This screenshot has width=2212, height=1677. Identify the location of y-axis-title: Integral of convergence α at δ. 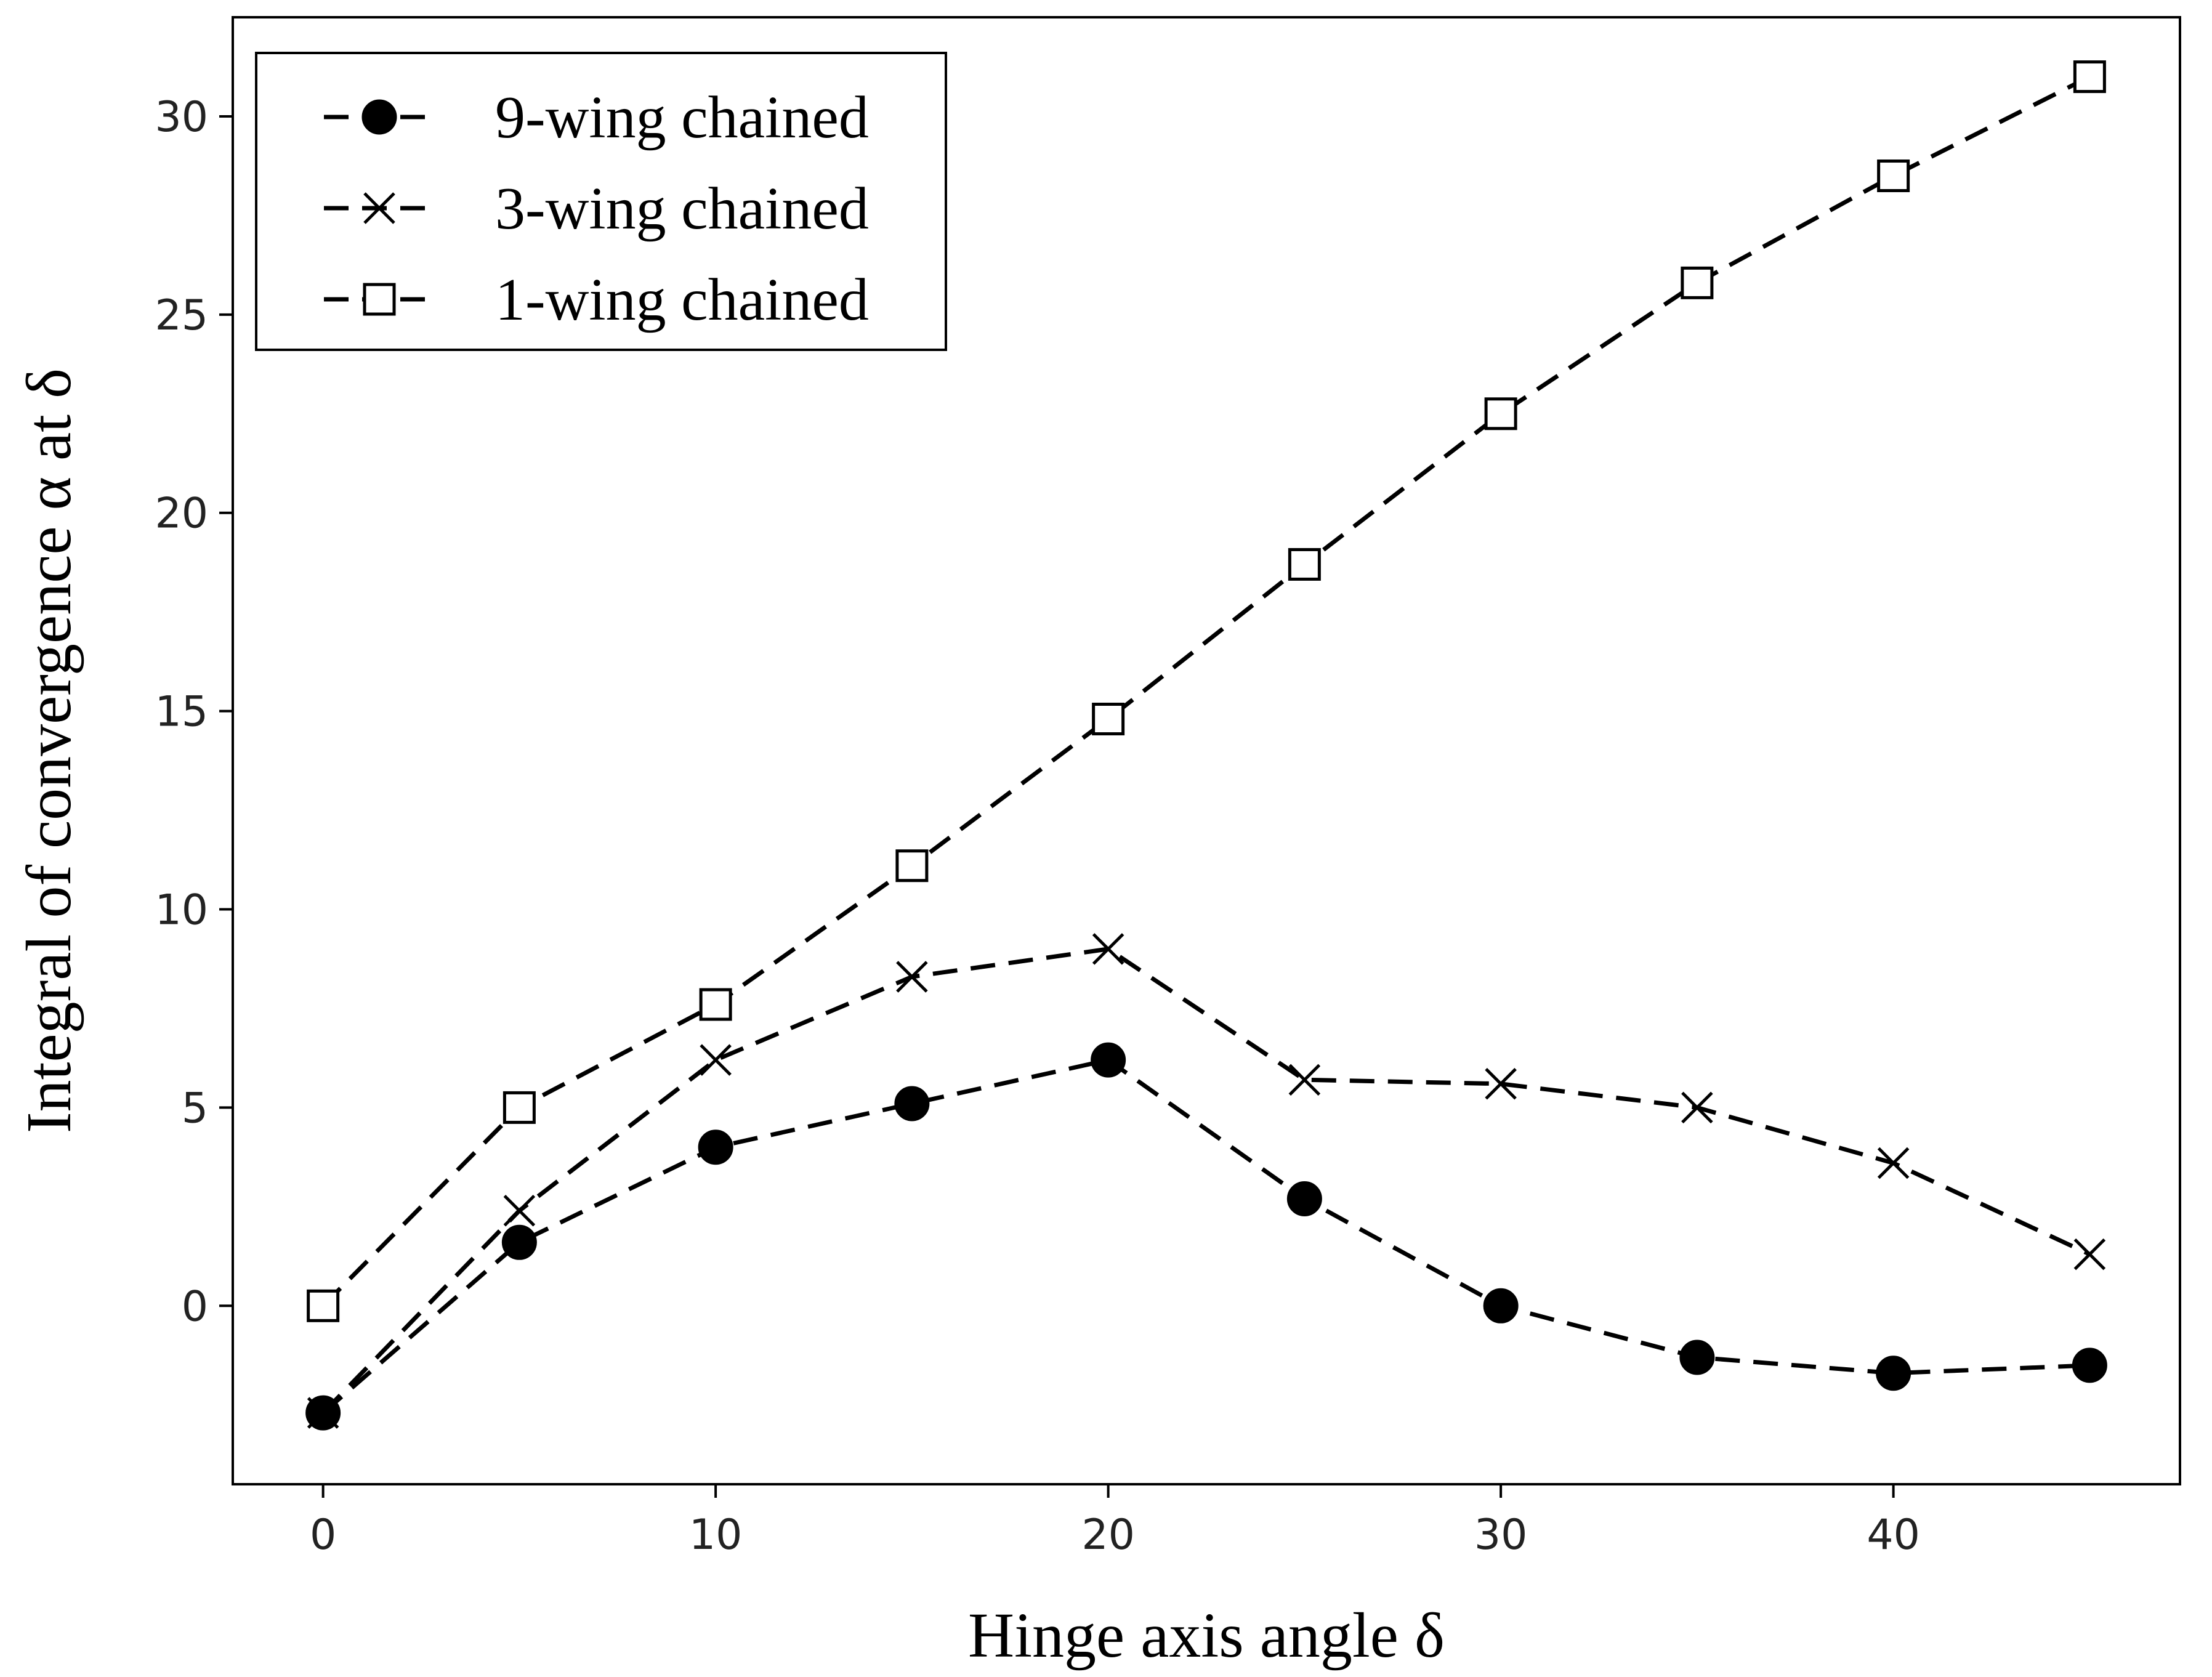
(49, 750).